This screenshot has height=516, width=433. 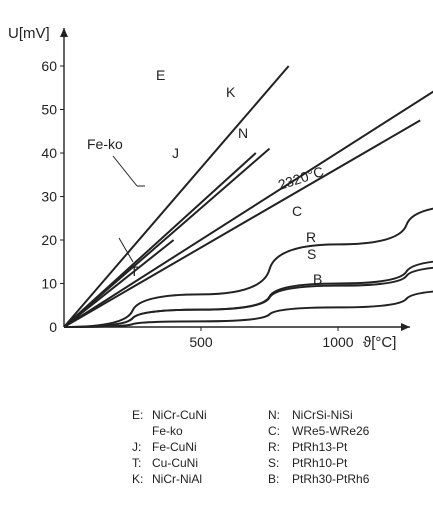 I want to click on y-tick-label: 10, so click(x=49, y=284).